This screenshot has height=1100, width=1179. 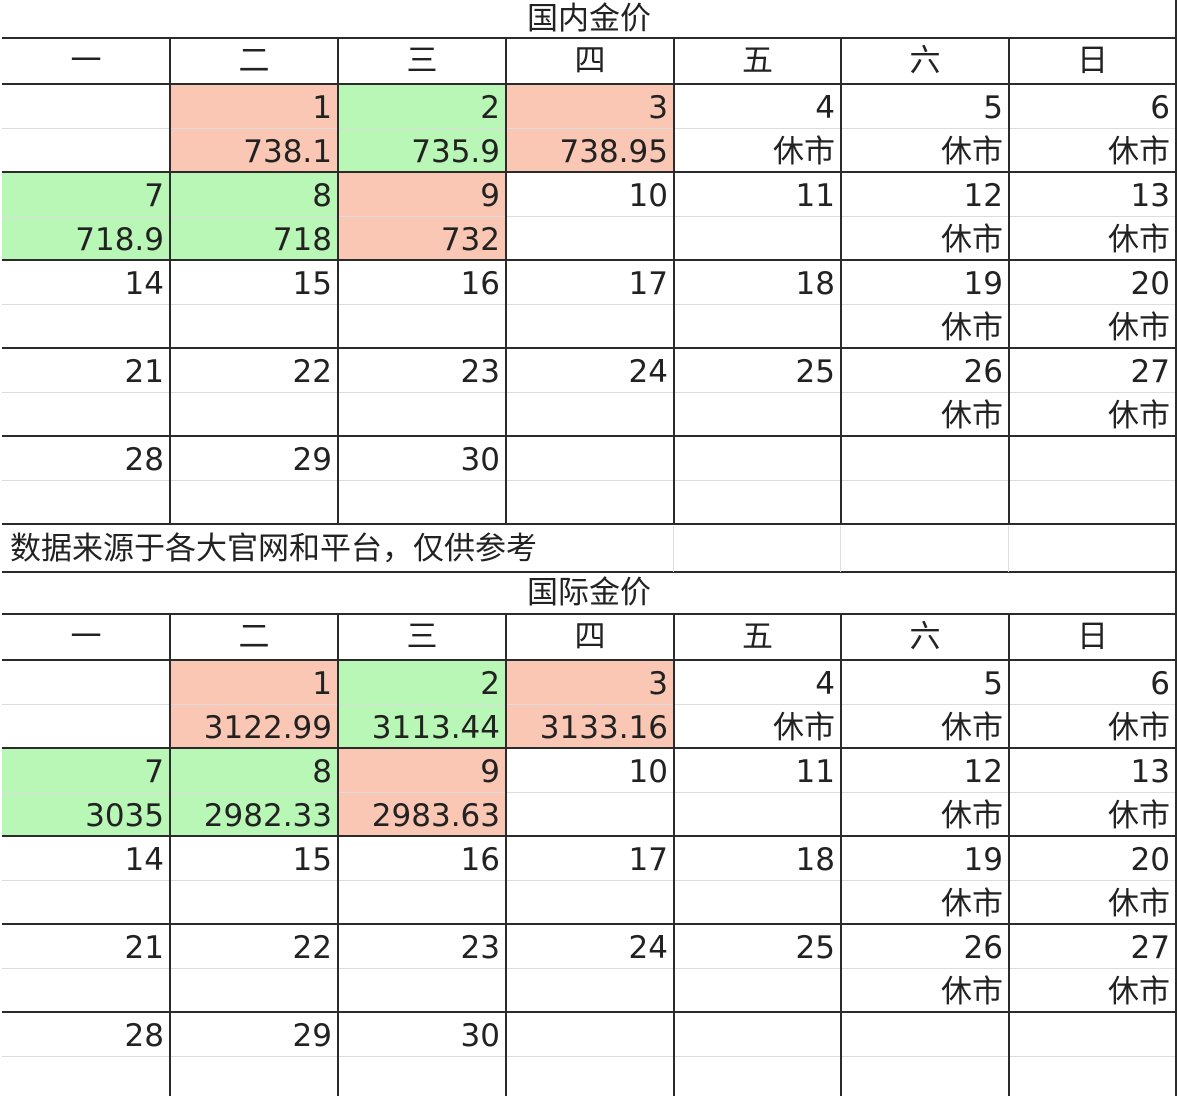 What do you see at coordinates (86, 637) in the screenshot?
I see `weekday-header: 一` at bounding box center [86, 637].